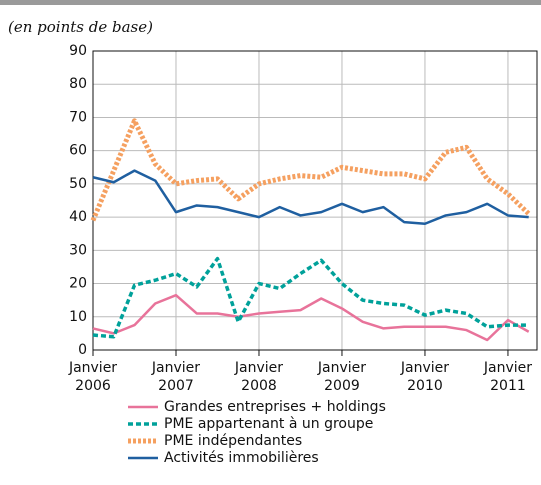  Describe the element at coordinates (78, 284) in the screenshot. I see `y-tick-label: 20` at that location.